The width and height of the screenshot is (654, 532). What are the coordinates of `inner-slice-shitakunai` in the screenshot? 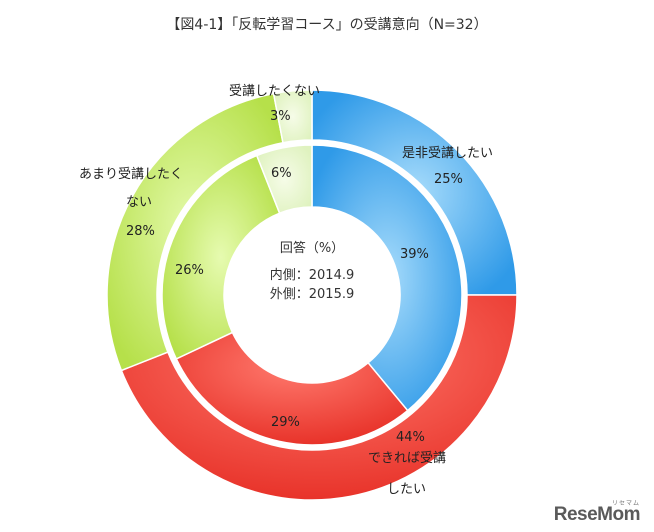 It's located at (284, 179).